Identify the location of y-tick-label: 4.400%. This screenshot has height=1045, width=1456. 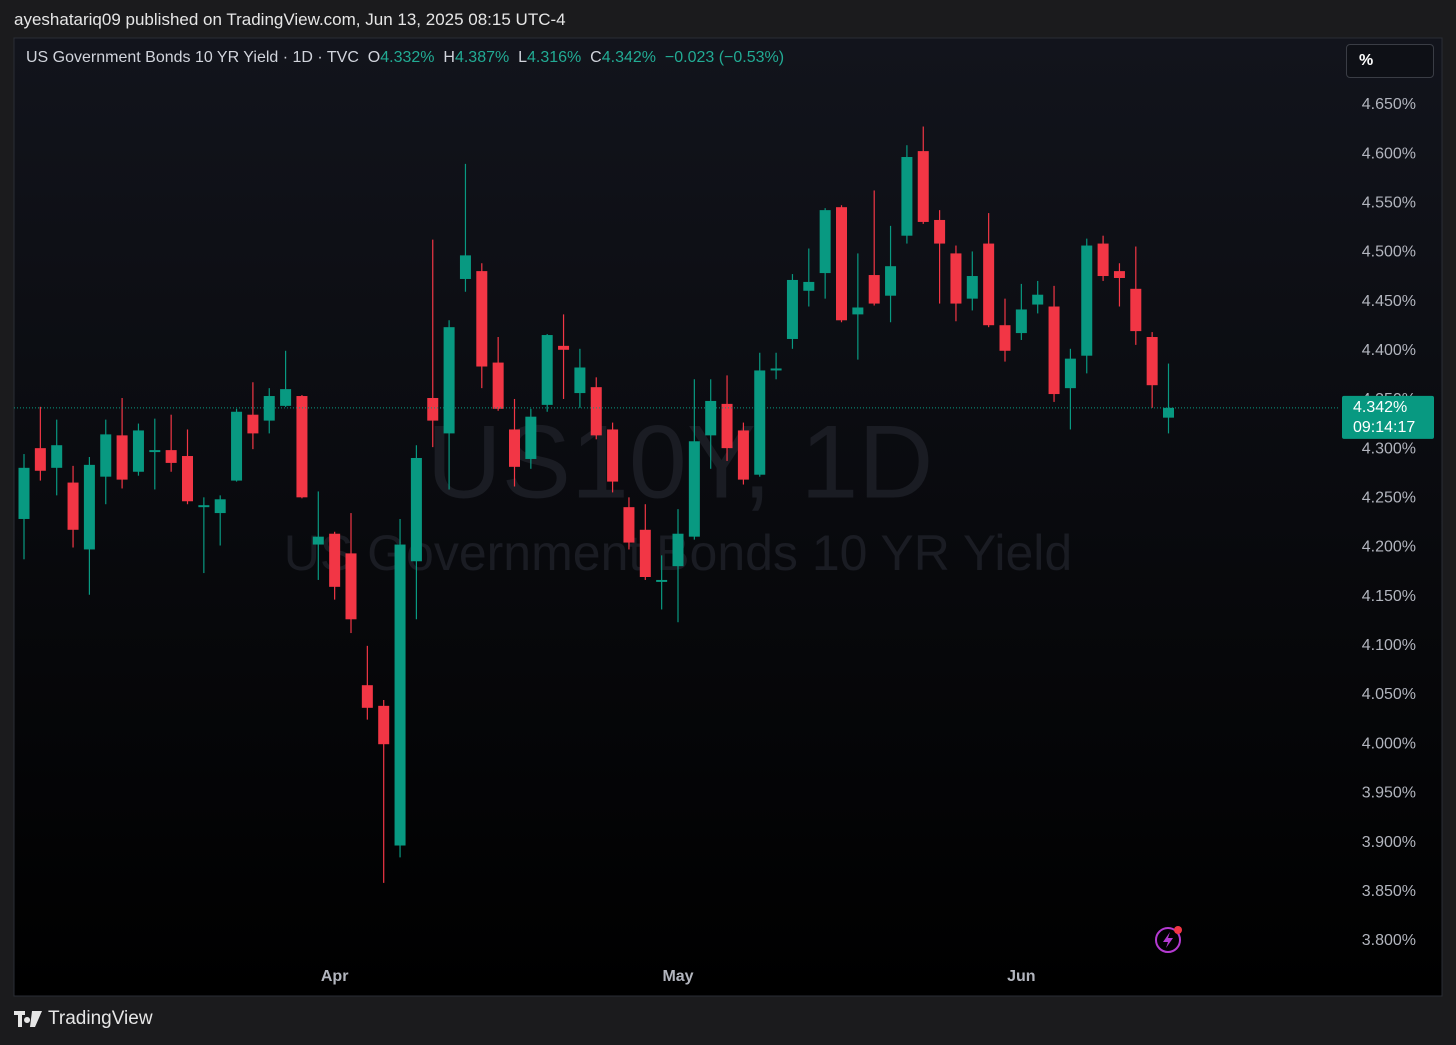
(1389, 350).